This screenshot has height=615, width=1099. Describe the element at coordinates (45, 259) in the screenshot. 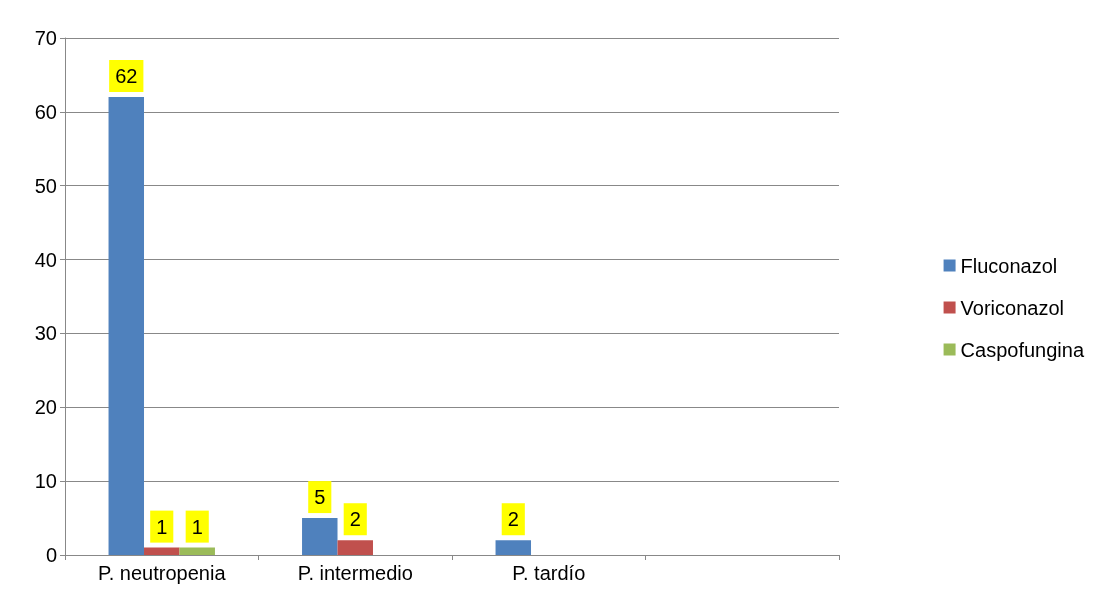

I see `y-tick-label: 40` at that location.